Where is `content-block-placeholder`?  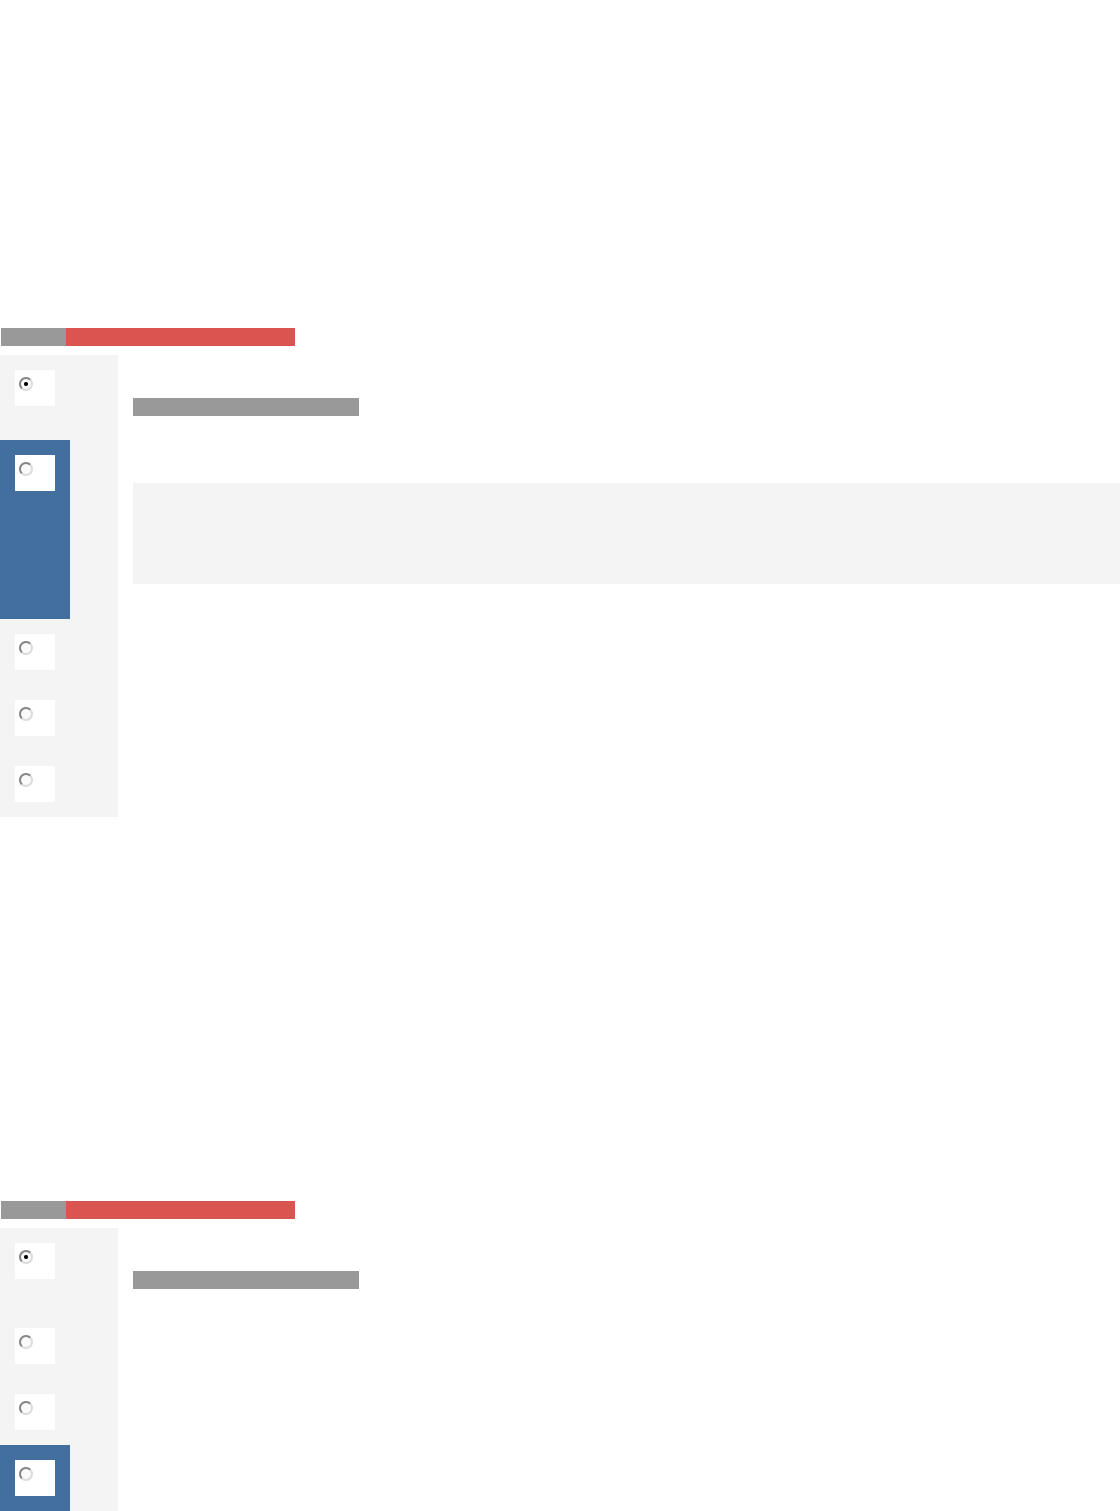 content-block-placeholder is located at coordinates (626, 533).